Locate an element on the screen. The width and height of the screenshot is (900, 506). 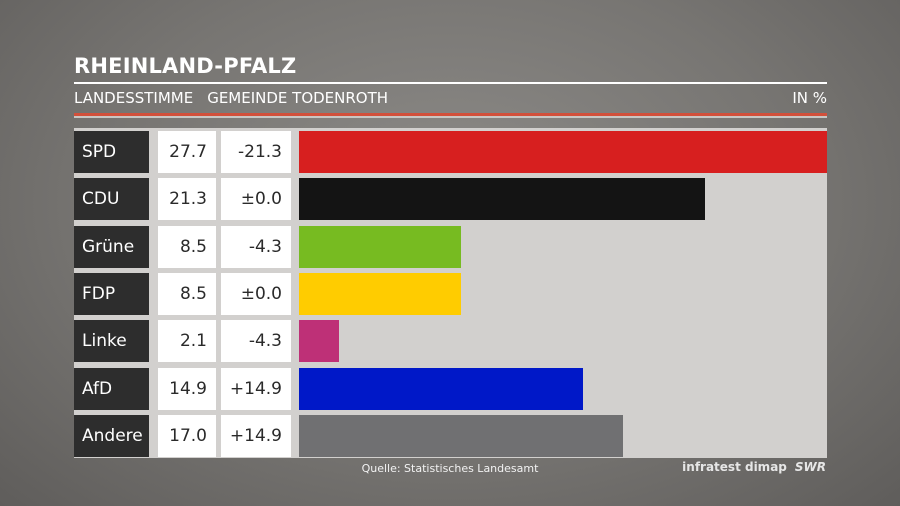
table-row: AfD 14.9 +14.9 is located at coordinates (450, 389).